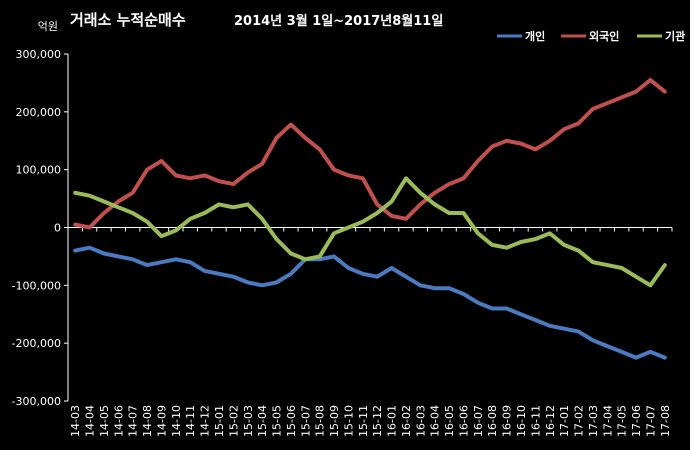  Describe the element at coordinates (75, 421) in the screenshot. I see `x-tick-label: 14-03` at that location.